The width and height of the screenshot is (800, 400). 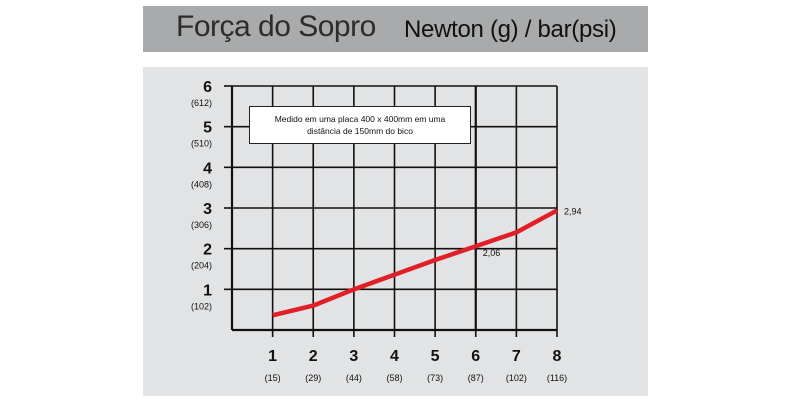 What do you see at coordinates (435, 378) in the screenshot?
I see `x-tick-sublabel: (73)` at bounding box center [435, 378].